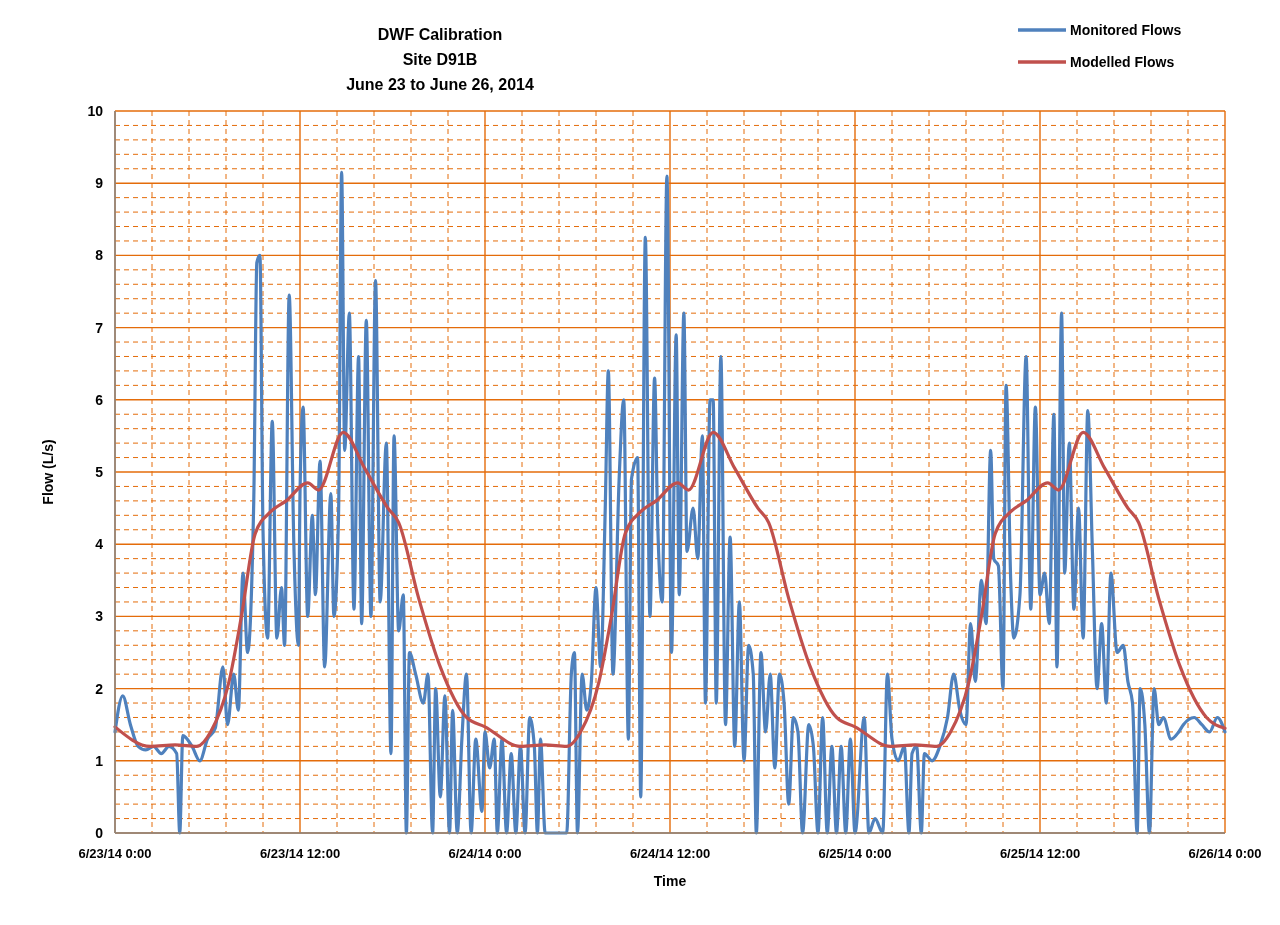 The width and height of the screenshot is (1280, 925). Describe the element at coordinates (485, 853) in the screenshot. I see `x-tick-label: 6/24/14 0:00` at that location.